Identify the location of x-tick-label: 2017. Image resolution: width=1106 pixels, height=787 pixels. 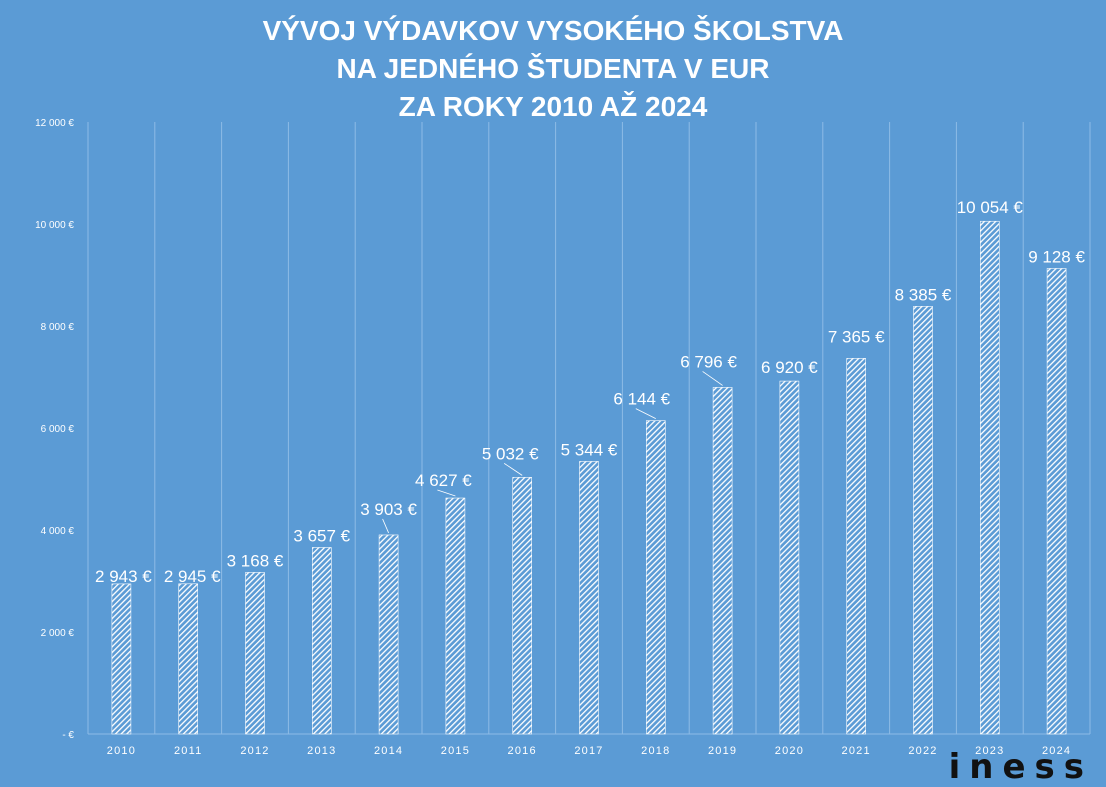
(588, 751).